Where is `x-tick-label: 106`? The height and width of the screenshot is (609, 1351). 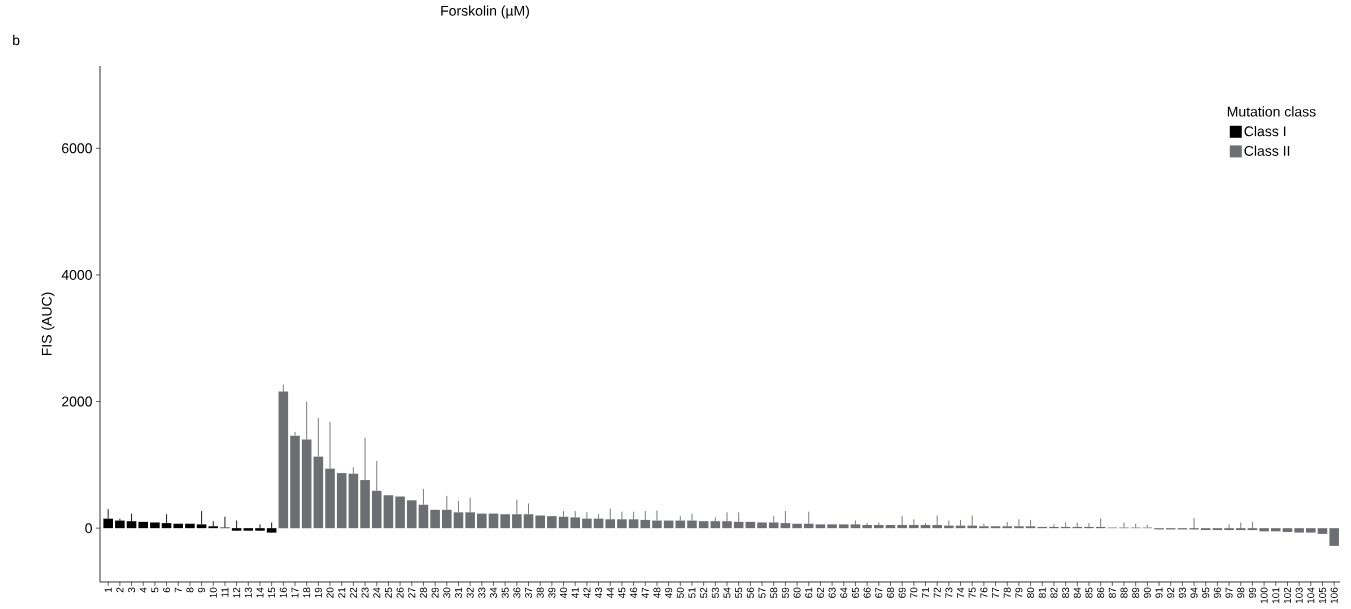 x-tick-label: 106 is located at coordinates (1334, 595).